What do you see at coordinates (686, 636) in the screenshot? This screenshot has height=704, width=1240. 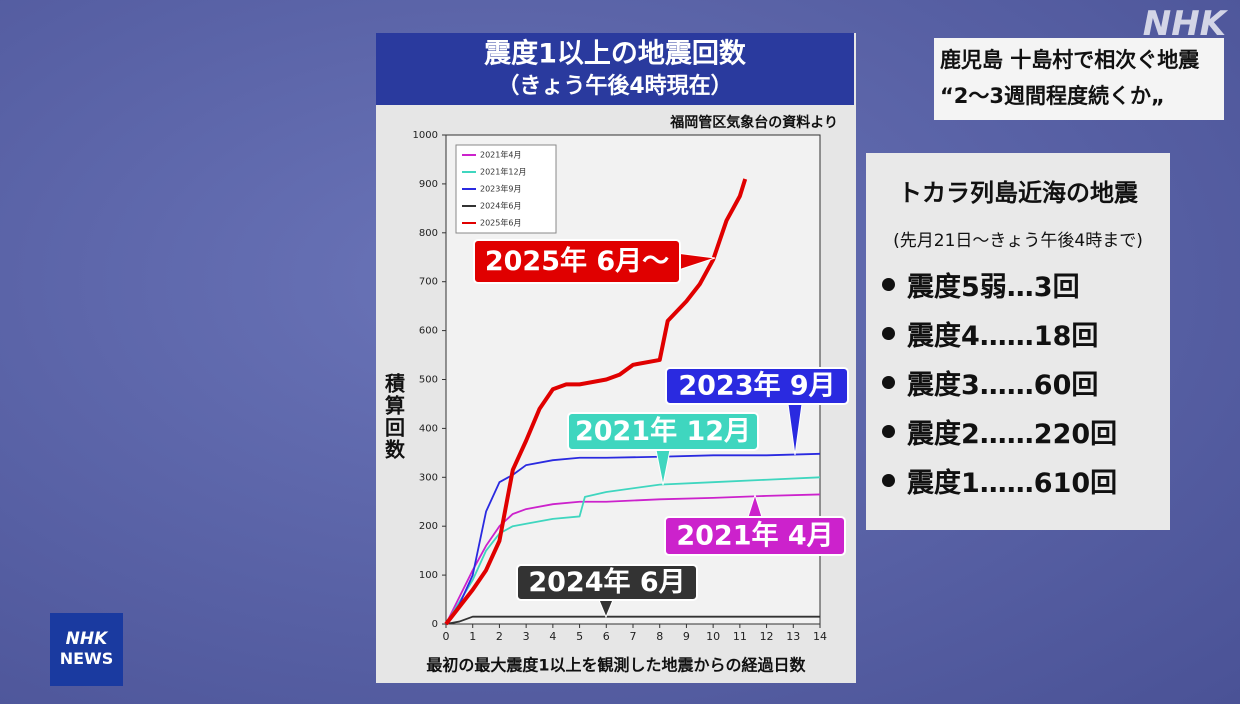 I see `x-tick-label: 9` at bounding box center [686, 636].